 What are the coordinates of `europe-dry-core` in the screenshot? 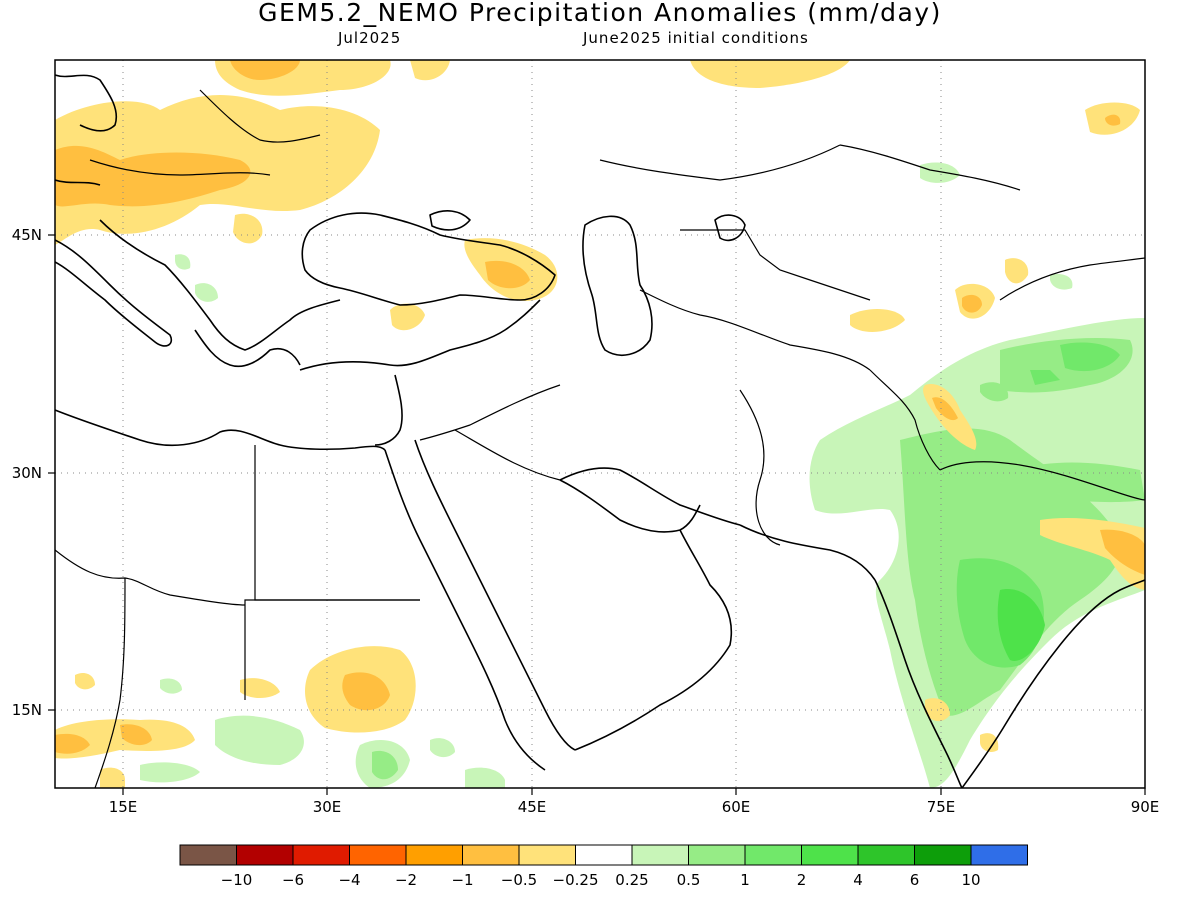 It's located at (153, 176).